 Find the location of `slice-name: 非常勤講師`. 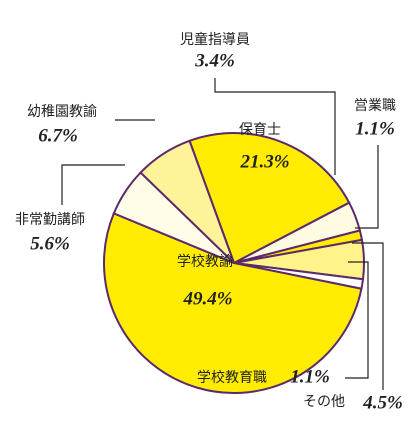

slice-name: 非常勤講師 is located at coordinates (50, 220).